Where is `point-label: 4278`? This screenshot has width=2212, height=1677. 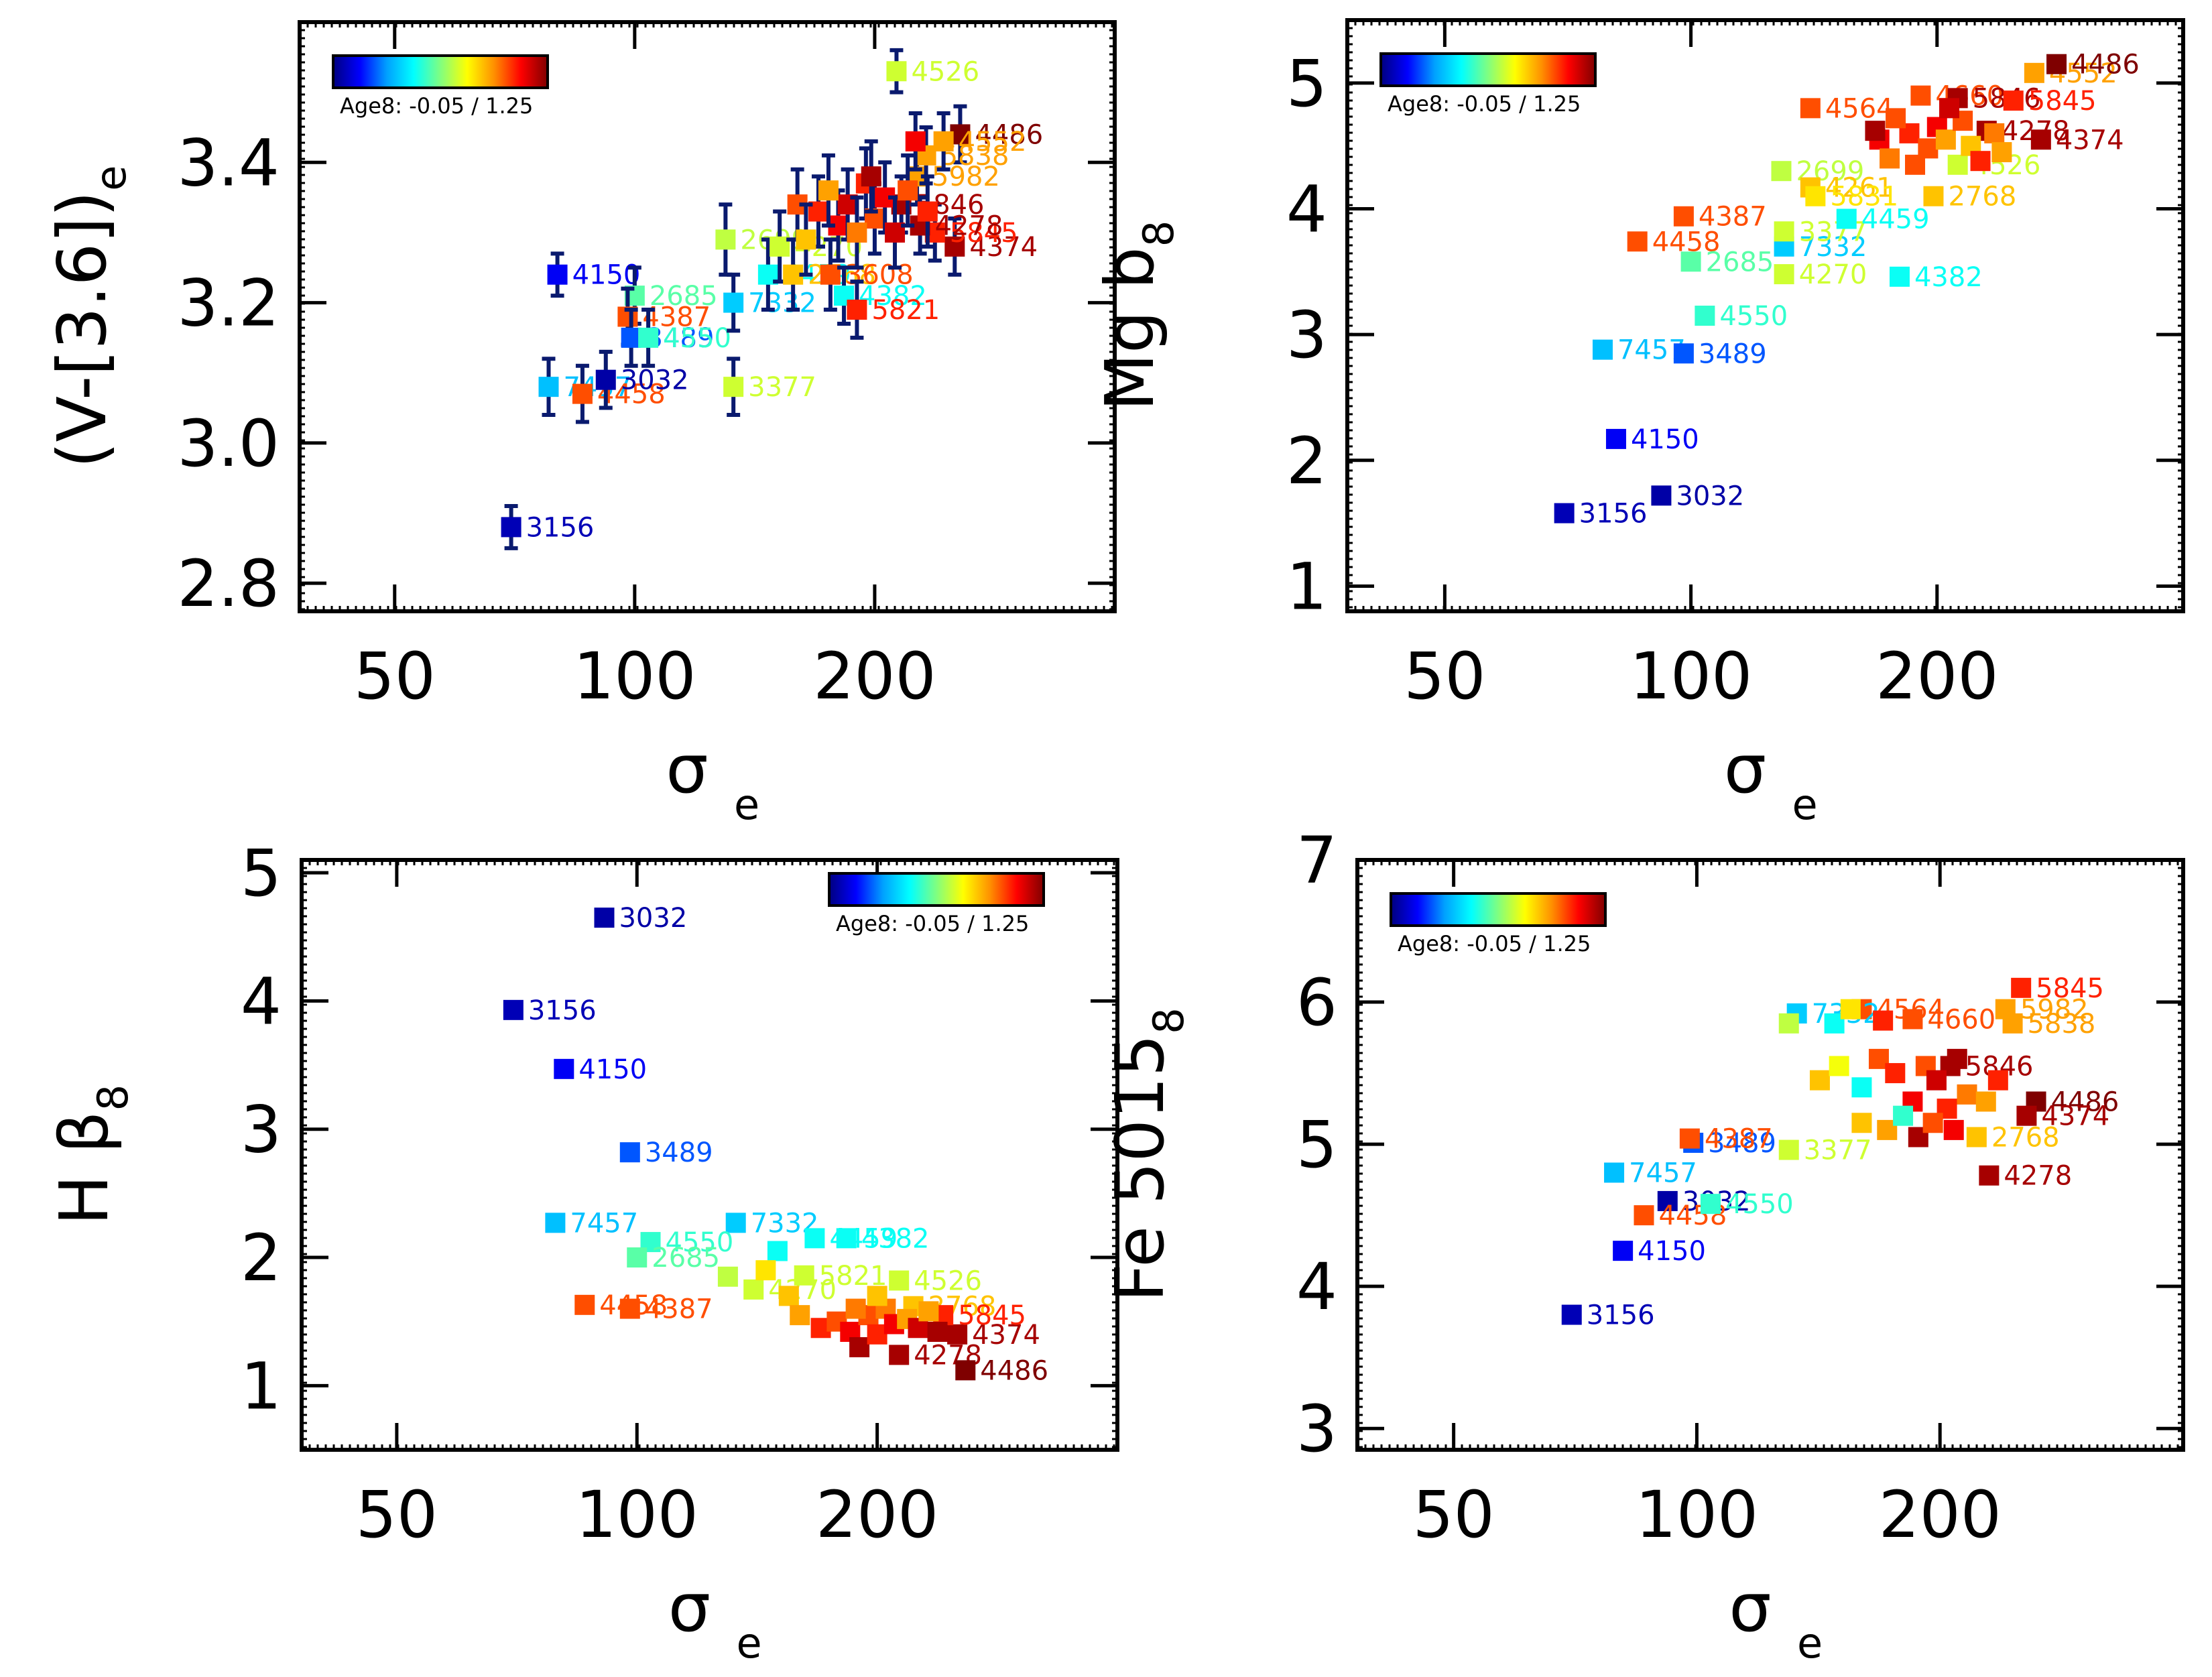
point-label: 4278 is located at coordinates (969, 225).